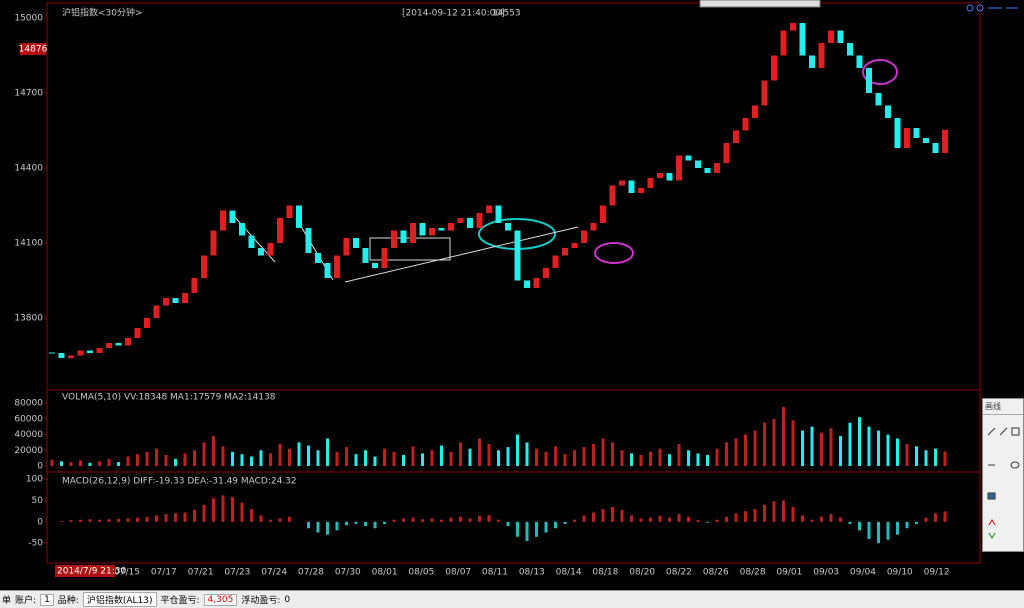 The height and width of the screenshot is (608, 1024). I want to click on account-select: 1, so click(47, 599).